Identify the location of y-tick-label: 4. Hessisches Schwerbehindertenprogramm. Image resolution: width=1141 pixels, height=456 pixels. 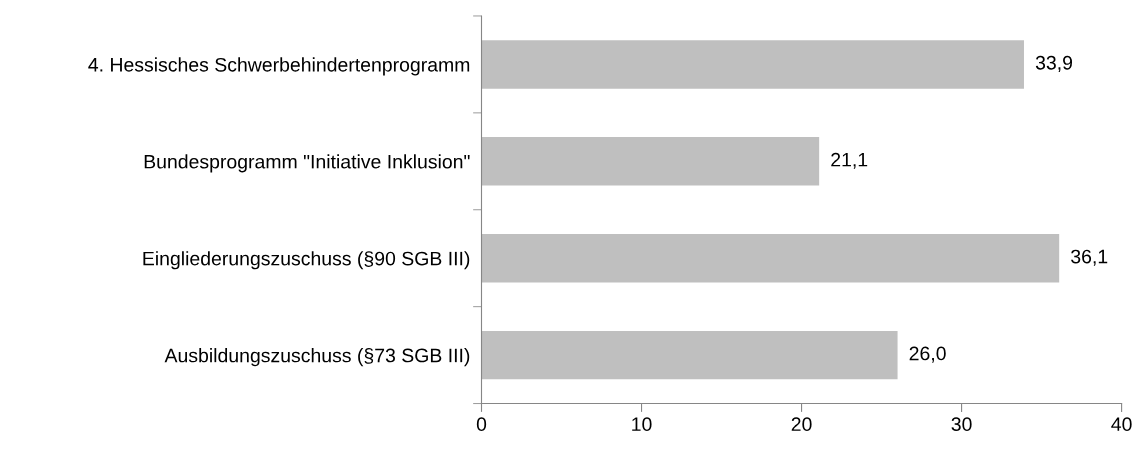
(279, 66).